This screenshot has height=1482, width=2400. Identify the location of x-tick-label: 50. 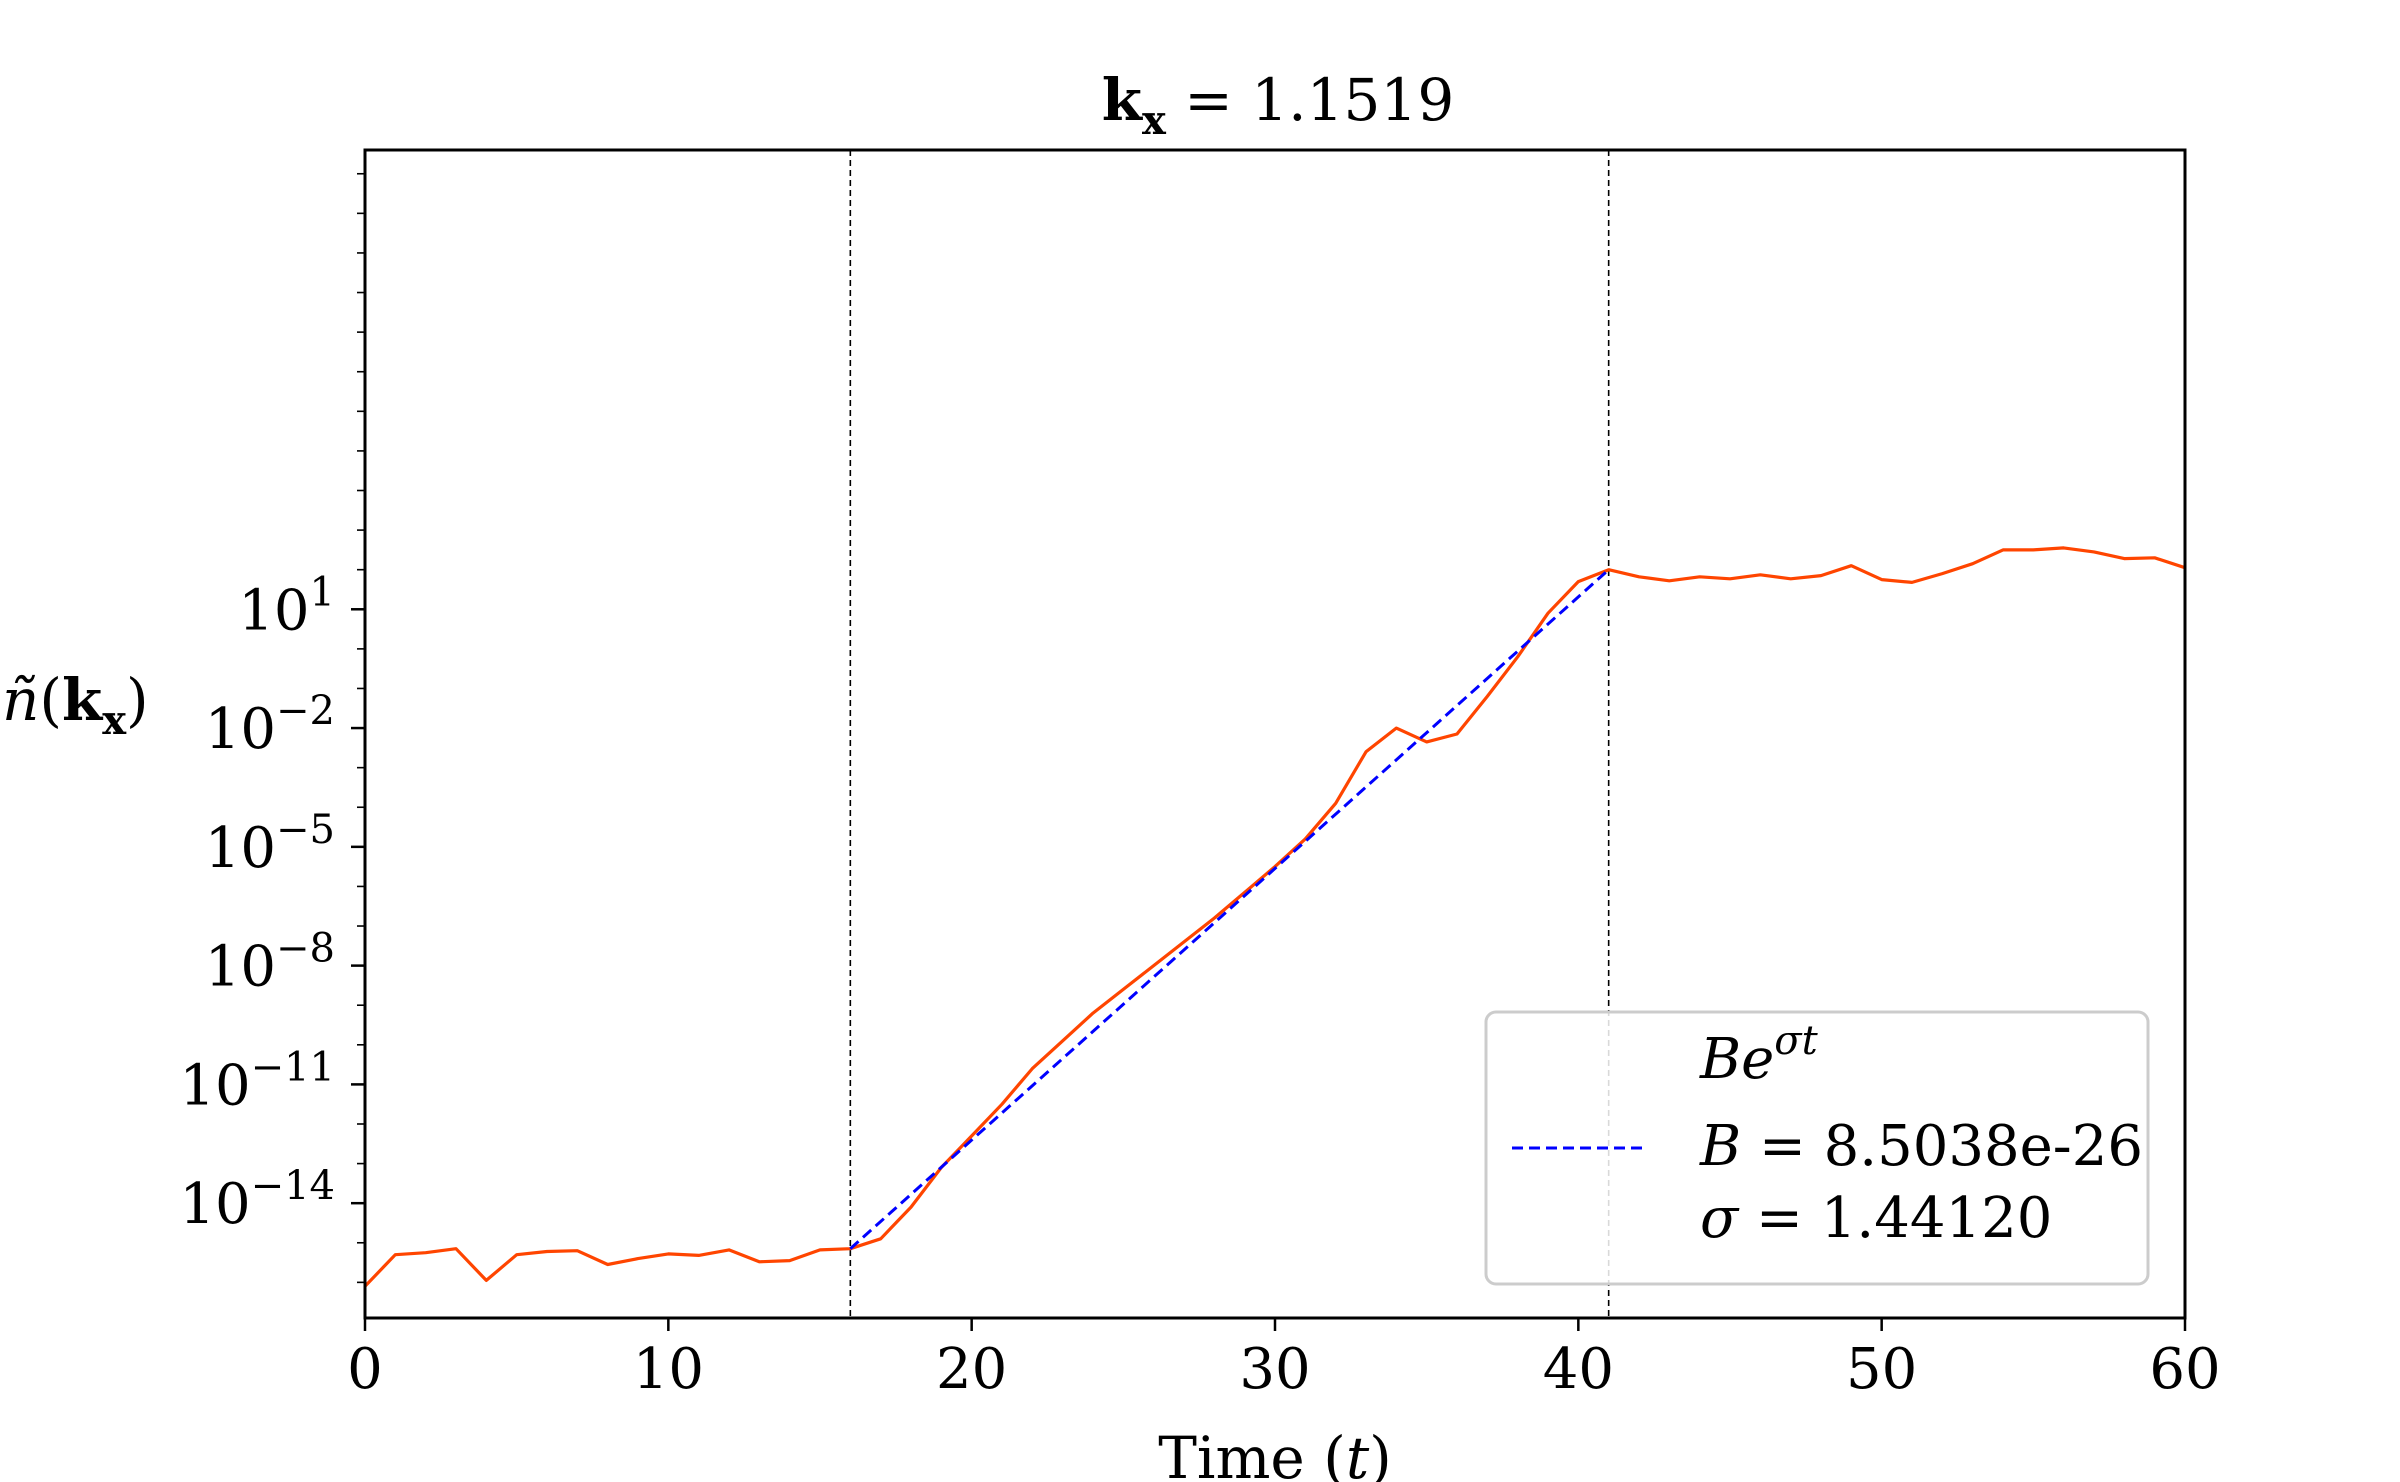
(1881, 1369).